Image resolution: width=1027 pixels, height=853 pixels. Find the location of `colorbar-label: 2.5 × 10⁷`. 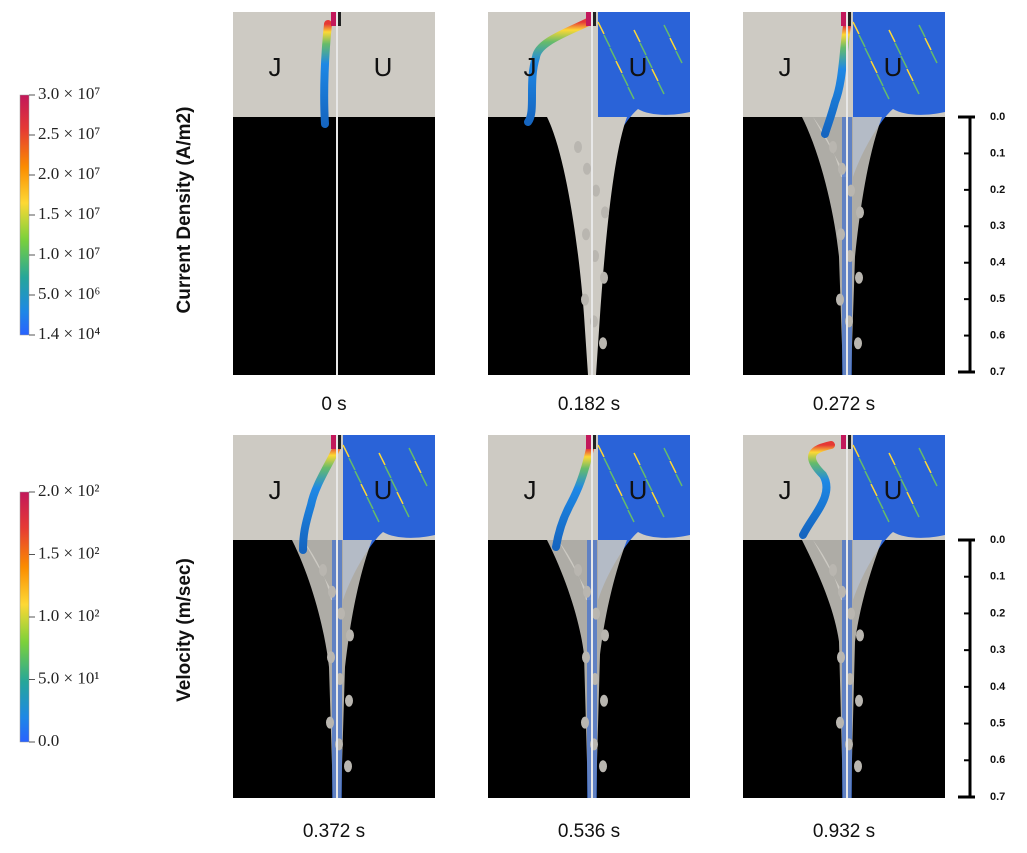

colorbar-label: 2.5 × 10⁷ is located at coordinates (69, 133).